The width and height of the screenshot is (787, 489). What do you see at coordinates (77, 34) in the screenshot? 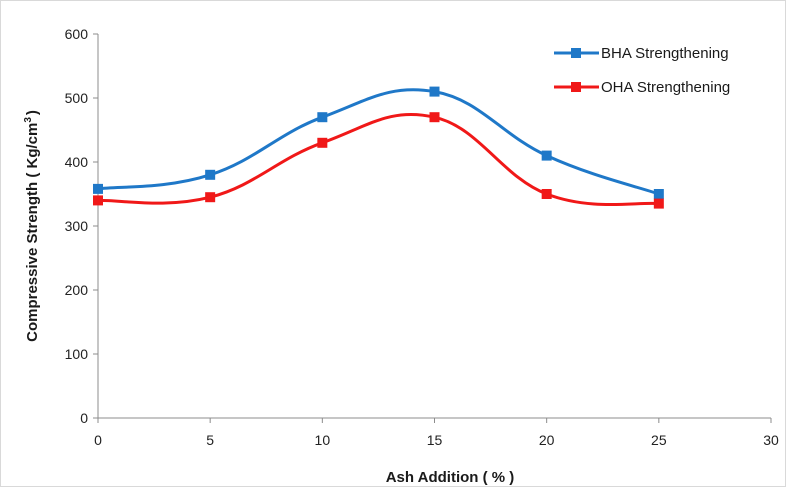
I see `y-tick-label: 600` at bounding box center [77, 34].